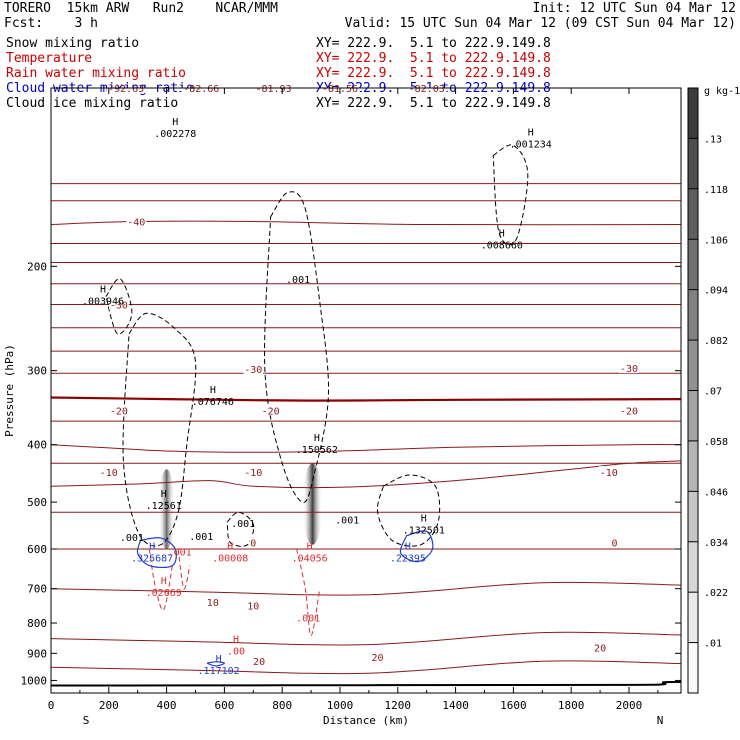 This screenshot has height=740, width=740. What do you see at coordinates (152, 559) in the screenshot?
I see `cloud_water-max-value: .325687` at bounding box center [152, 559].